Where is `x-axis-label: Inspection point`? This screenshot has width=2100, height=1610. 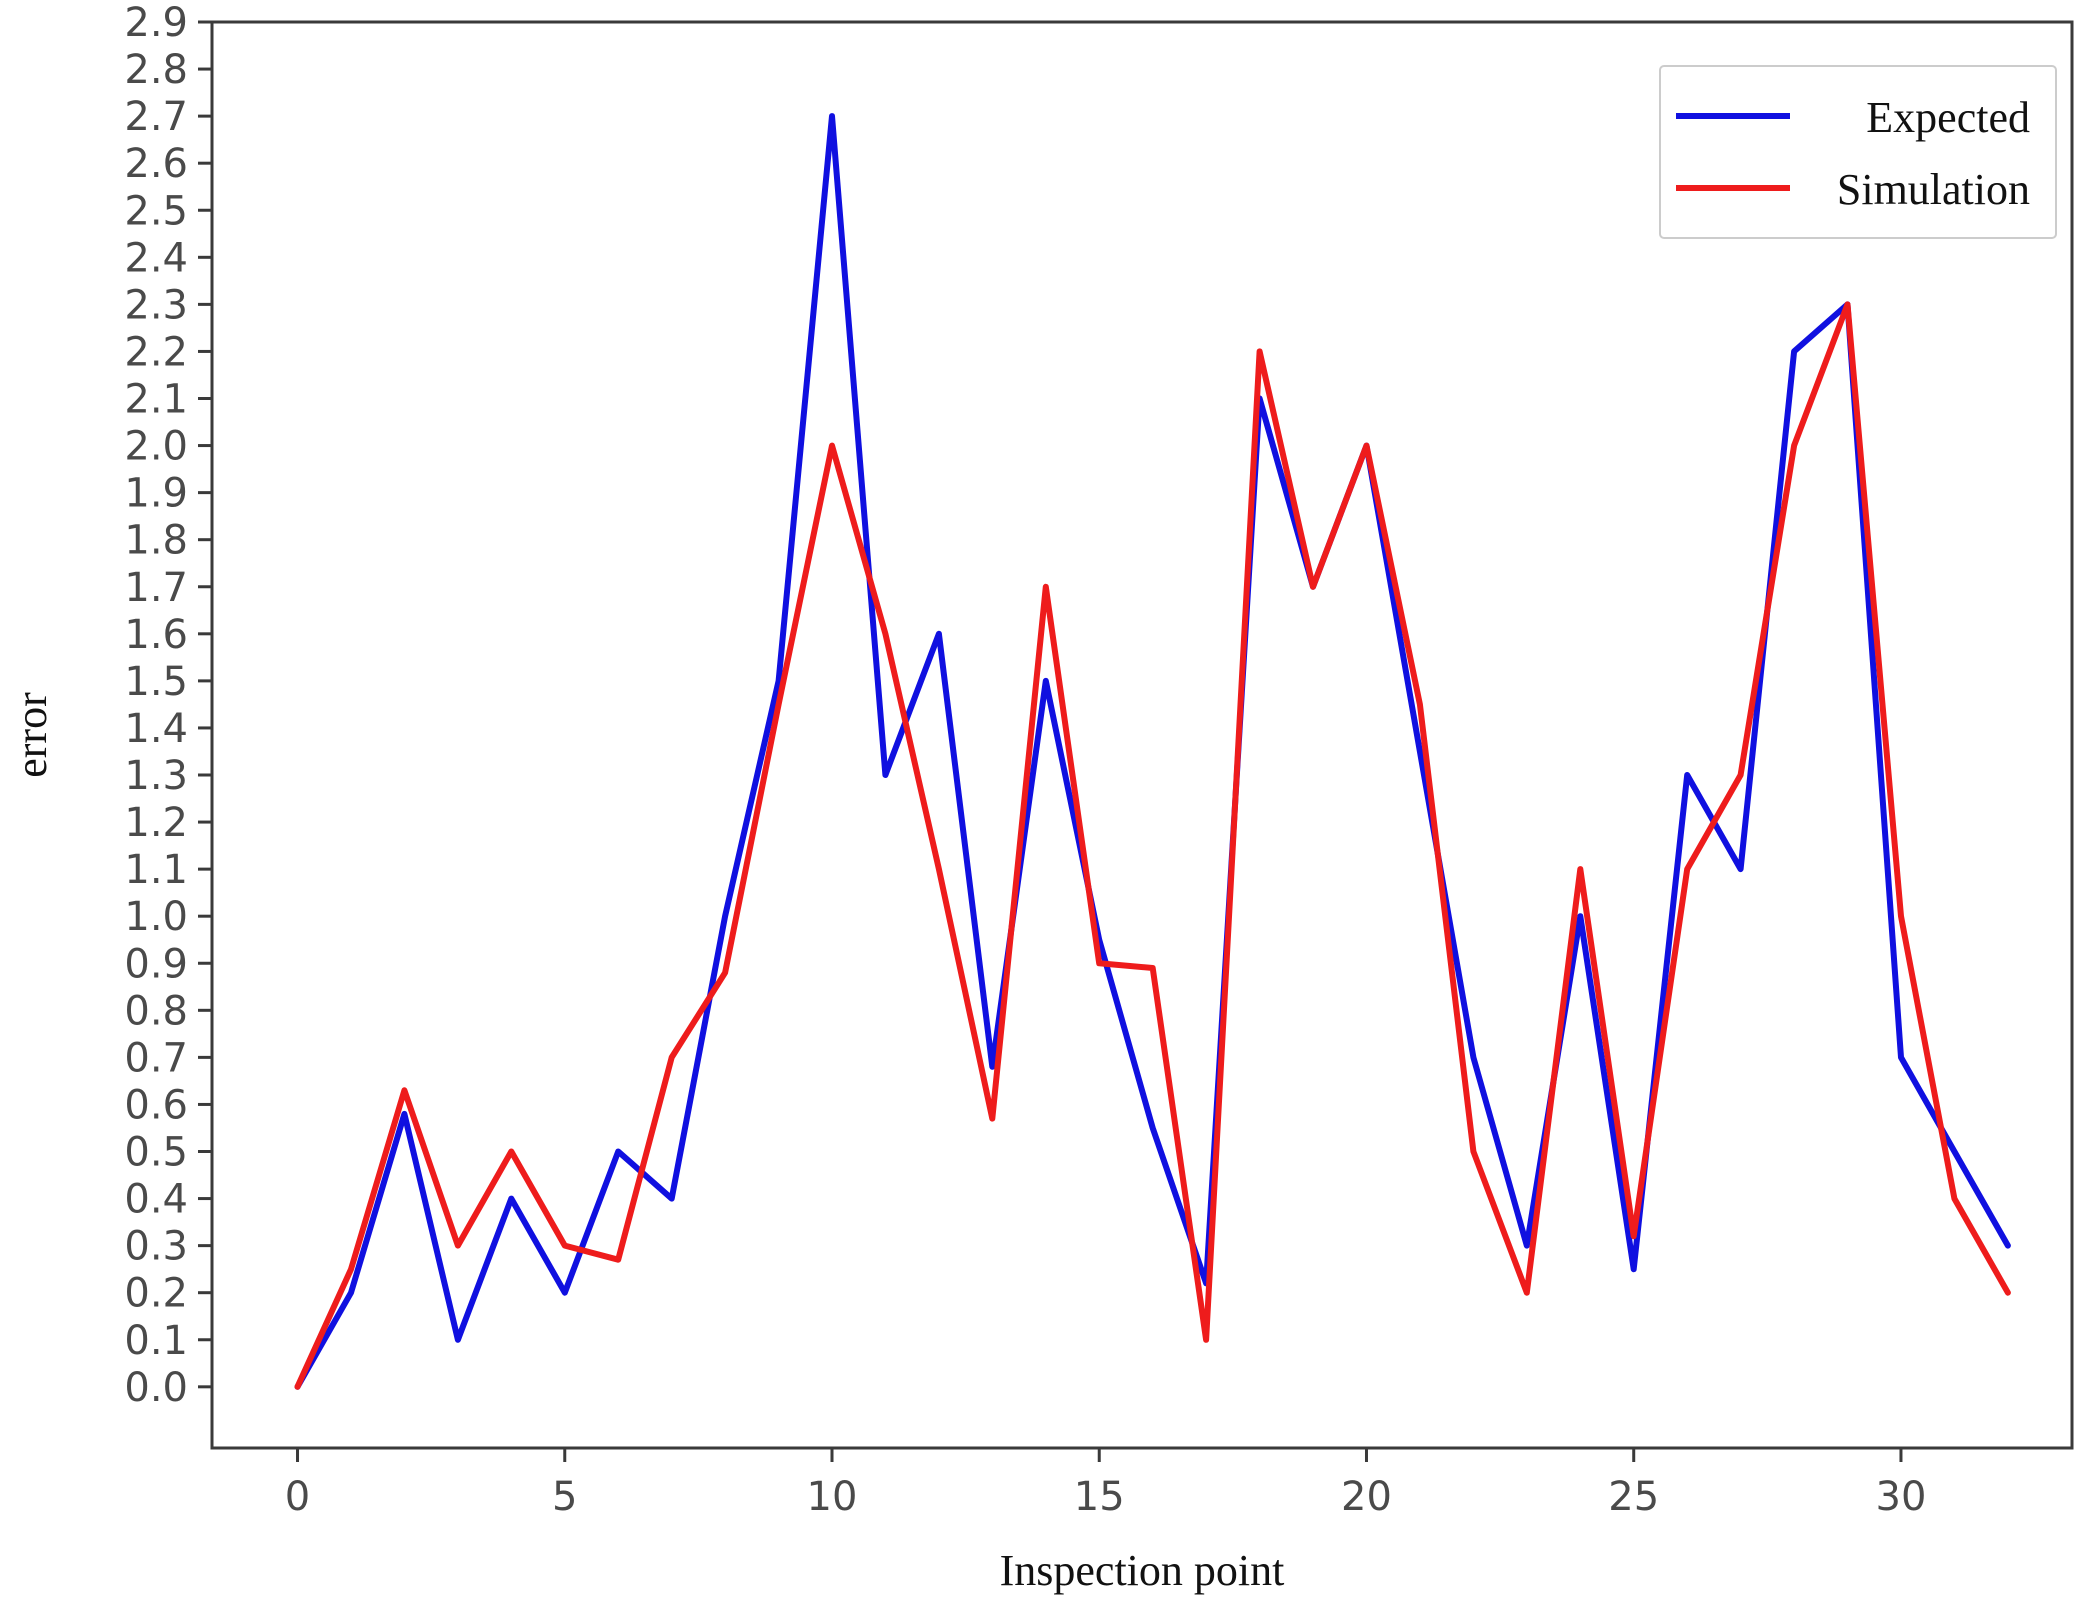
x-axis-label: Inspection point is located at coordinates (1142, 1570).